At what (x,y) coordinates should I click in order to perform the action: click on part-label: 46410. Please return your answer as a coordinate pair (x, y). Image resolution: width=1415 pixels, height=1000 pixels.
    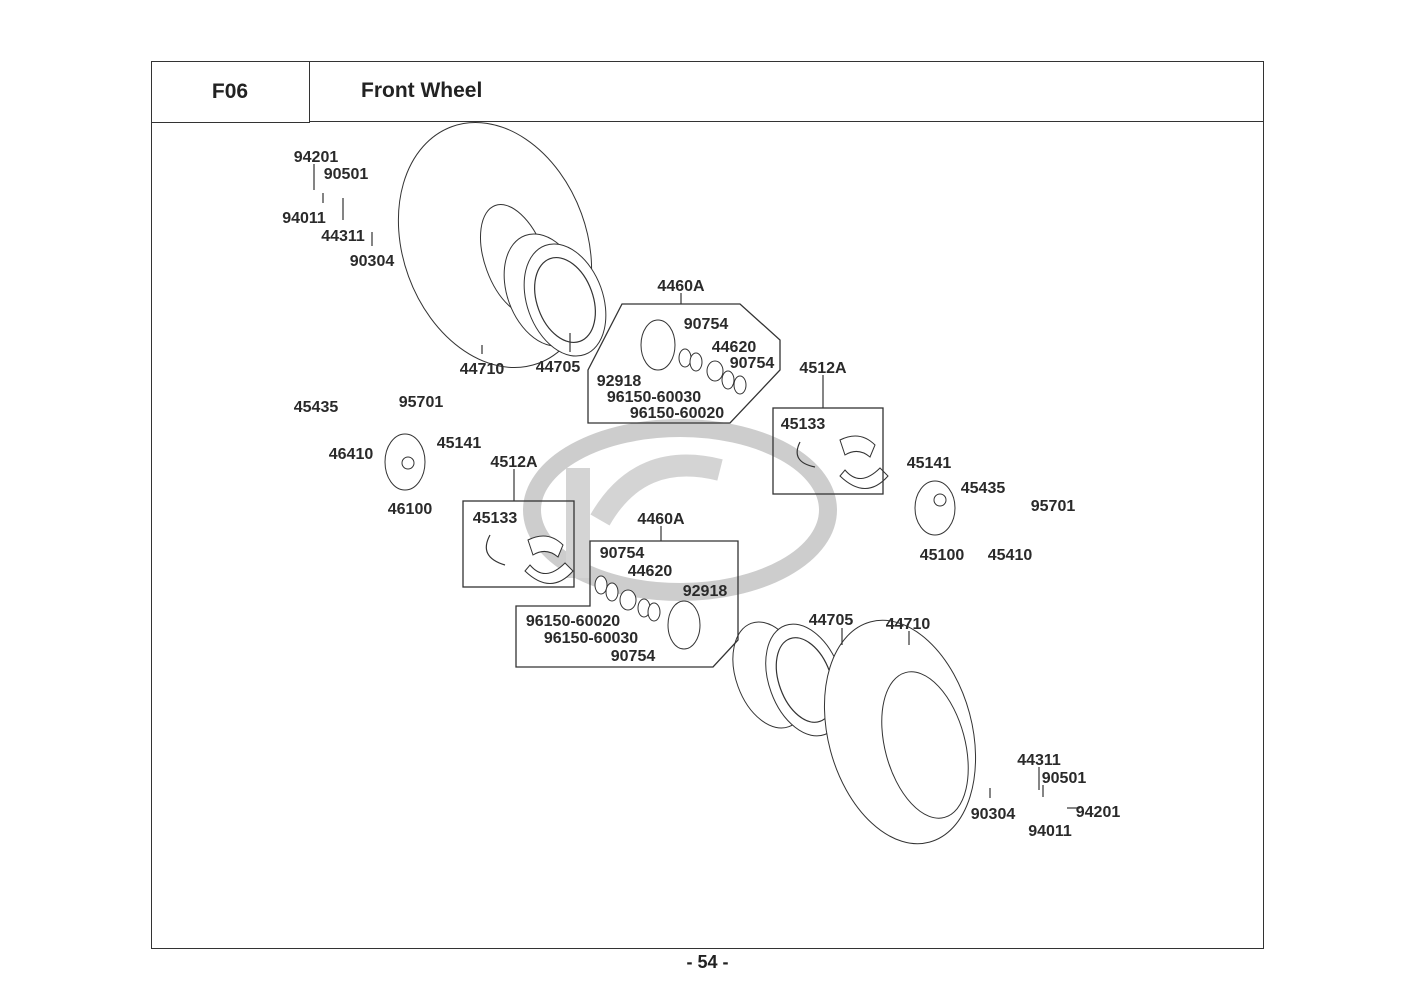
    Looking at the image, I should click on (351, 454).